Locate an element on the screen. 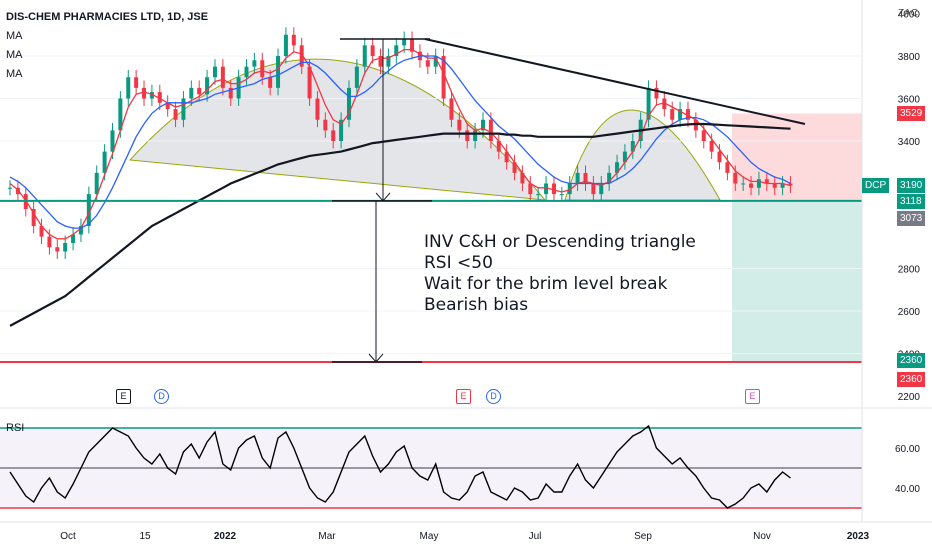 Image resolution: width=932 pixels, height=550 pixels. time-tick-label: Jul is located at coordinates (535, 536).